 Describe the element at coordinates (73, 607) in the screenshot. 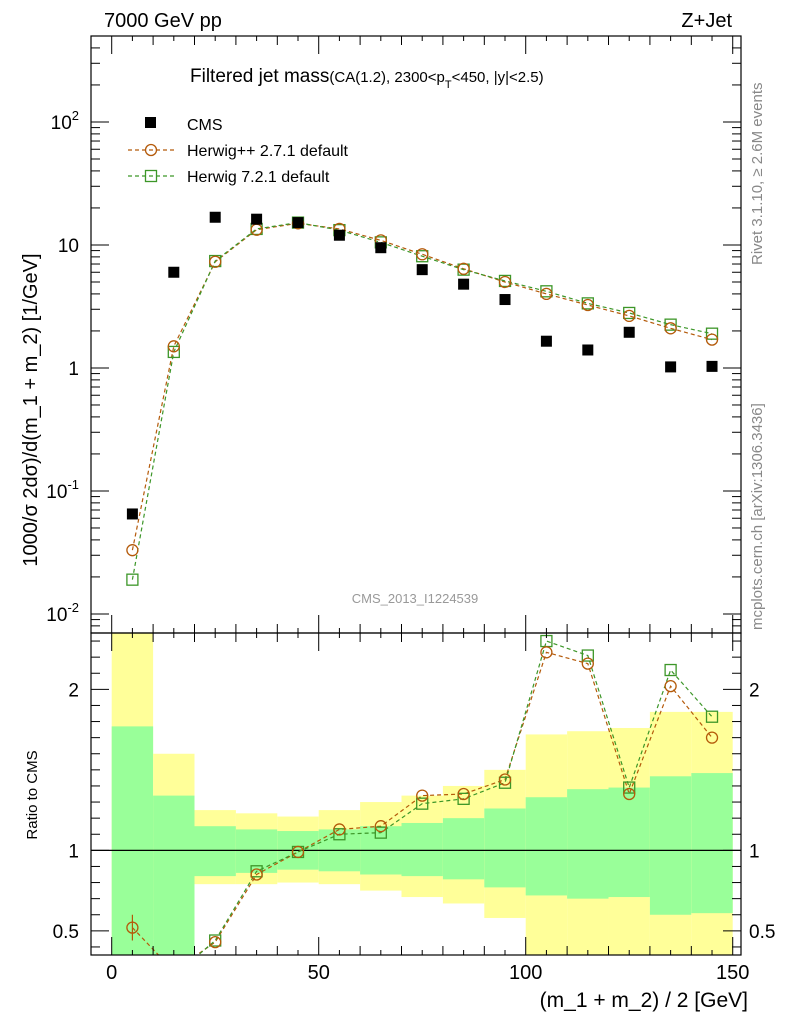

I see `main-ytick-label-exp: -2` at that location.